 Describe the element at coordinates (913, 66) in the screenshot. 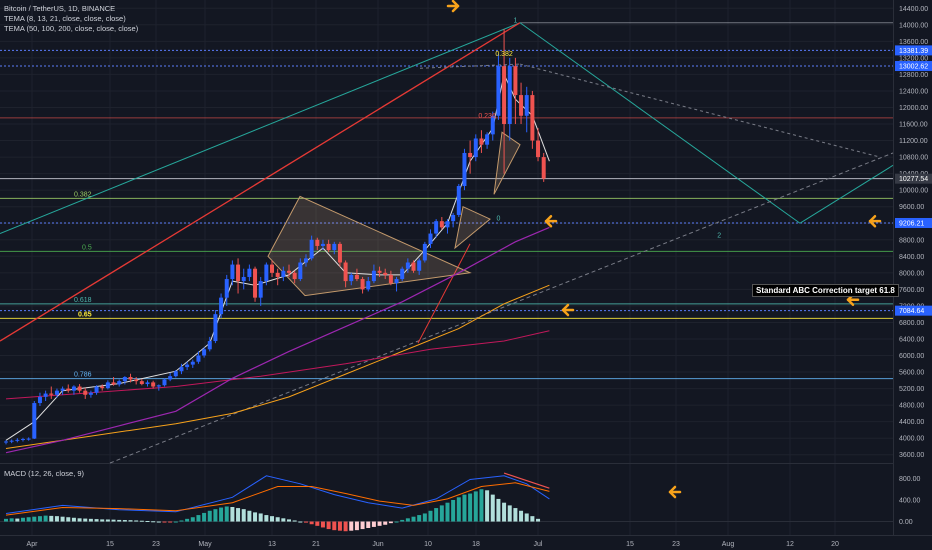

I see `price-tag: 13002.62` at that location.